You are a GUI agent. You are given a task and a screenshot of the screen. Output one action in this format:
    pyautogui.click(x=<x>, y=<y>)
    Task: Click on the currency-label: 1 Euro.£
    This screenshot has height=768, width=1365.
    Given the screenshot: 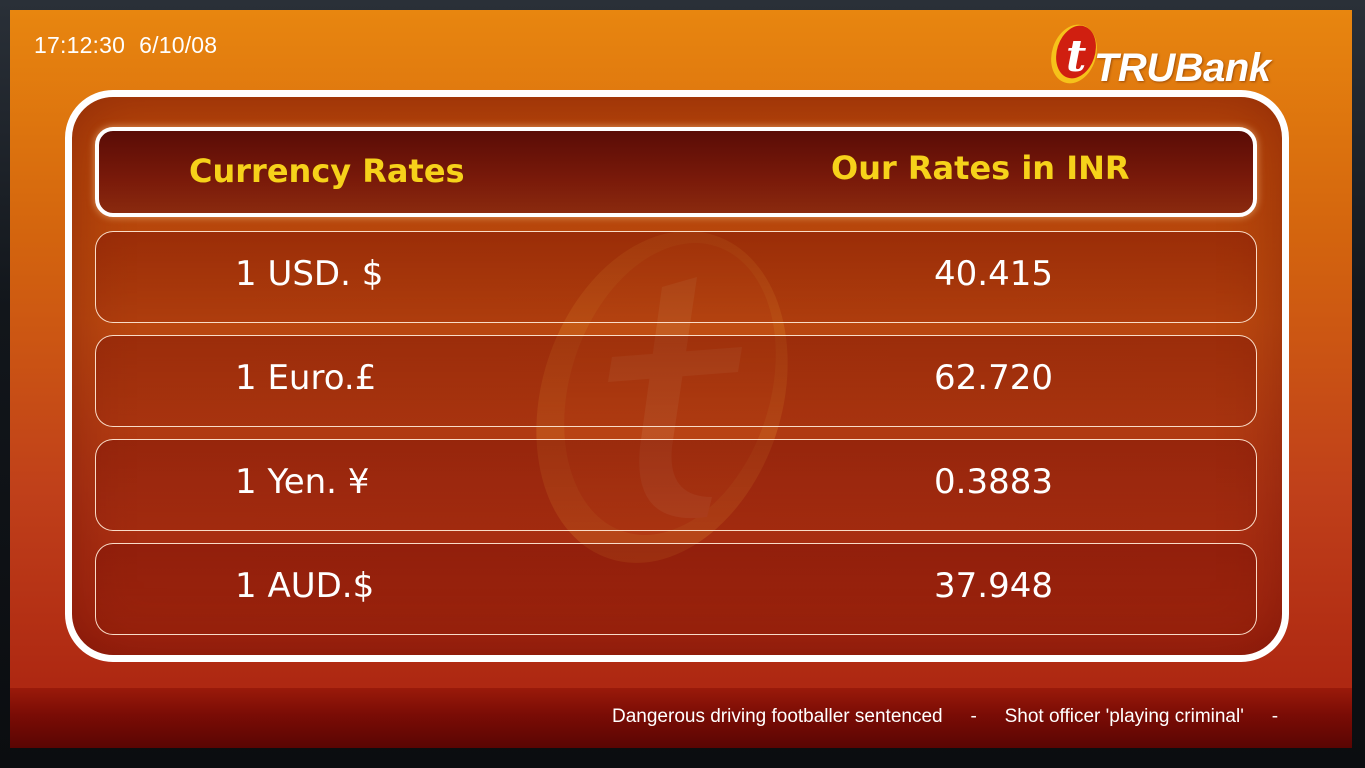 What is the action you would take?
    pyautogui.click(x=306, y=378)
    